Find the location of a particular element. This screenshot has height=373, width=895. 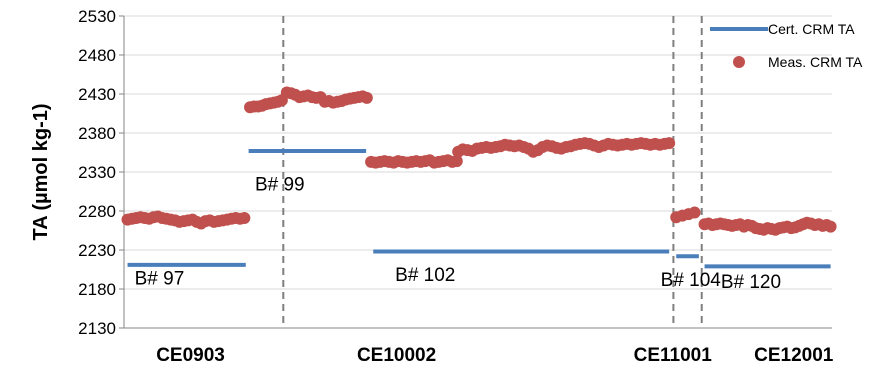

y-tick-label: 2130 is located at coordinates (97, 328).